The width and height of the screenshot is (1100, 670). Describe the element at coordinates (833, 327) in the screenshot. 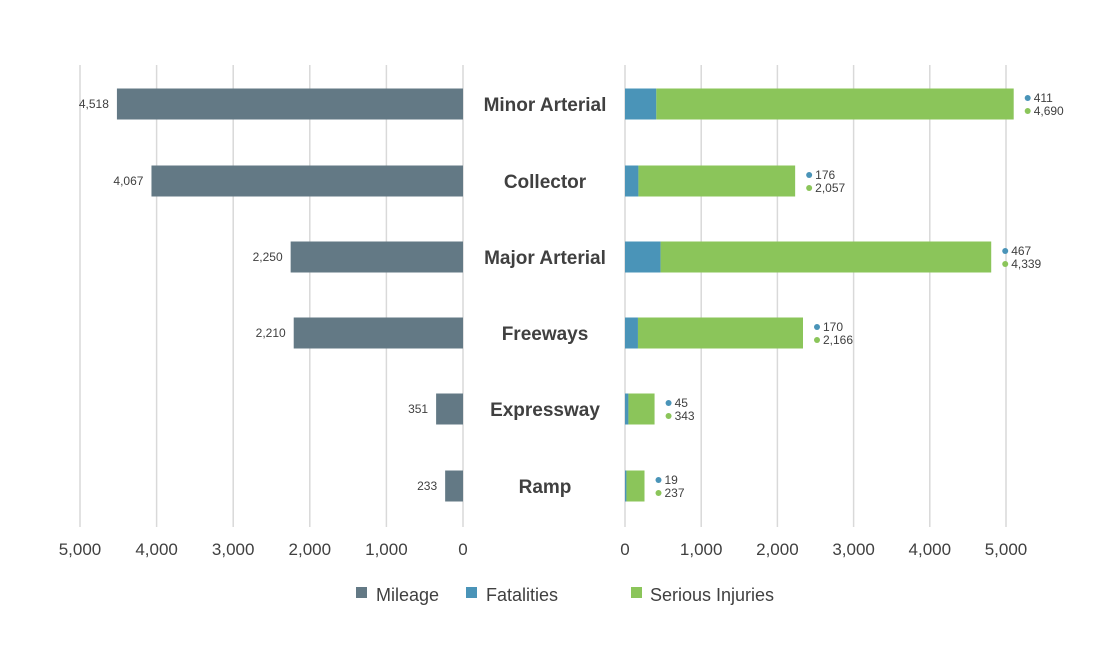

I see `data-label-fatalities: 170` at that location.